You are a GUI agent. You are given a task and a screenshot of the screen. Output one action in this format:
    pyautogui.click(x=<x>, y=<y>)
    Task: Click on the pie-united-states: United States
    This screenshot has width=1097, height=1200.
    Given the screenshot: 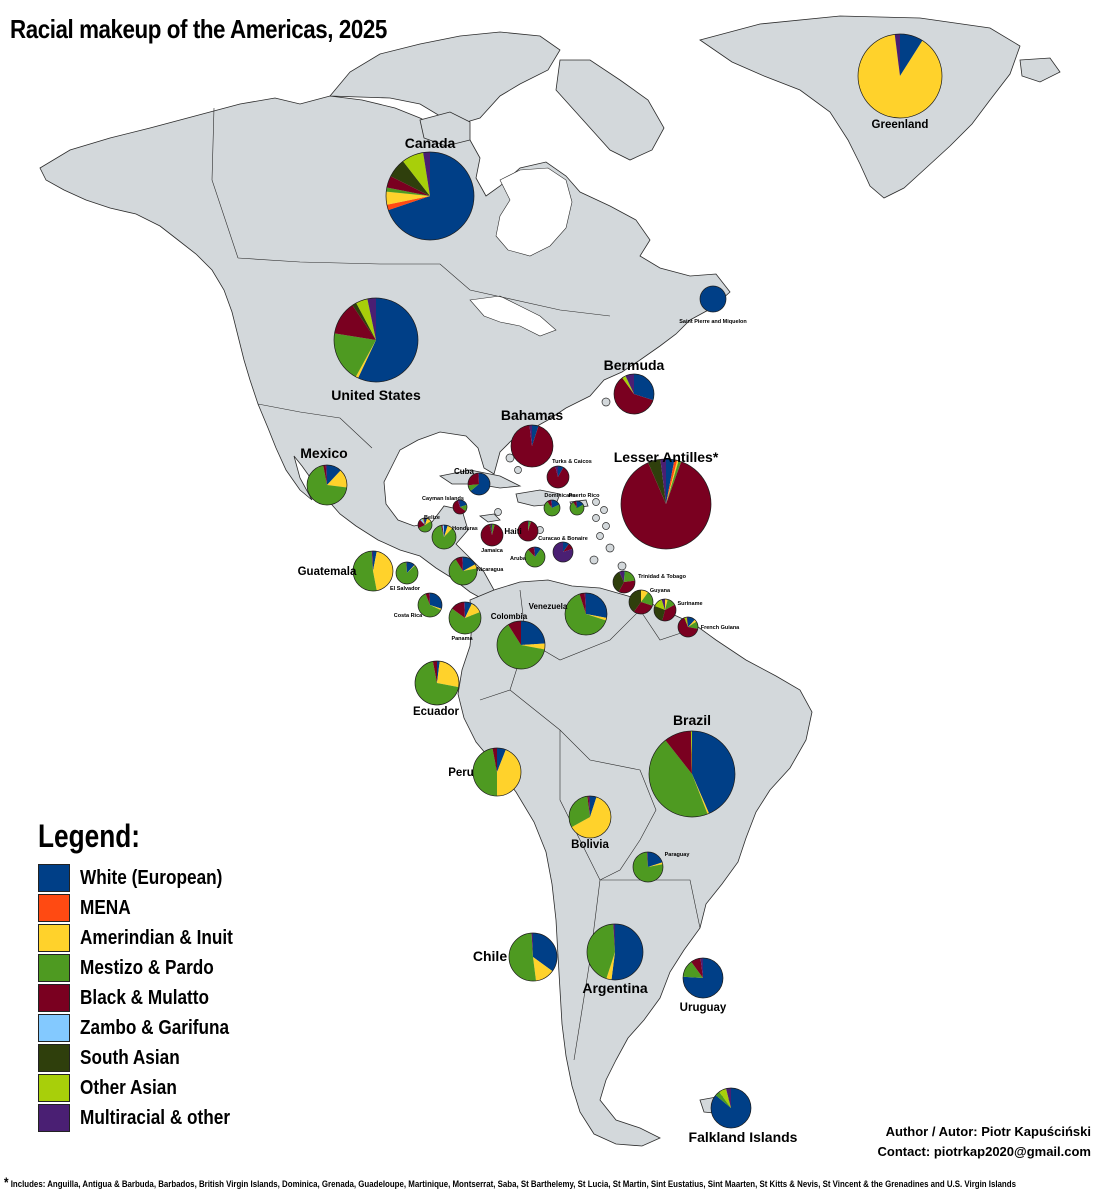 What is the action you would take?
    pyautogui.click(x=376, y=350)
    